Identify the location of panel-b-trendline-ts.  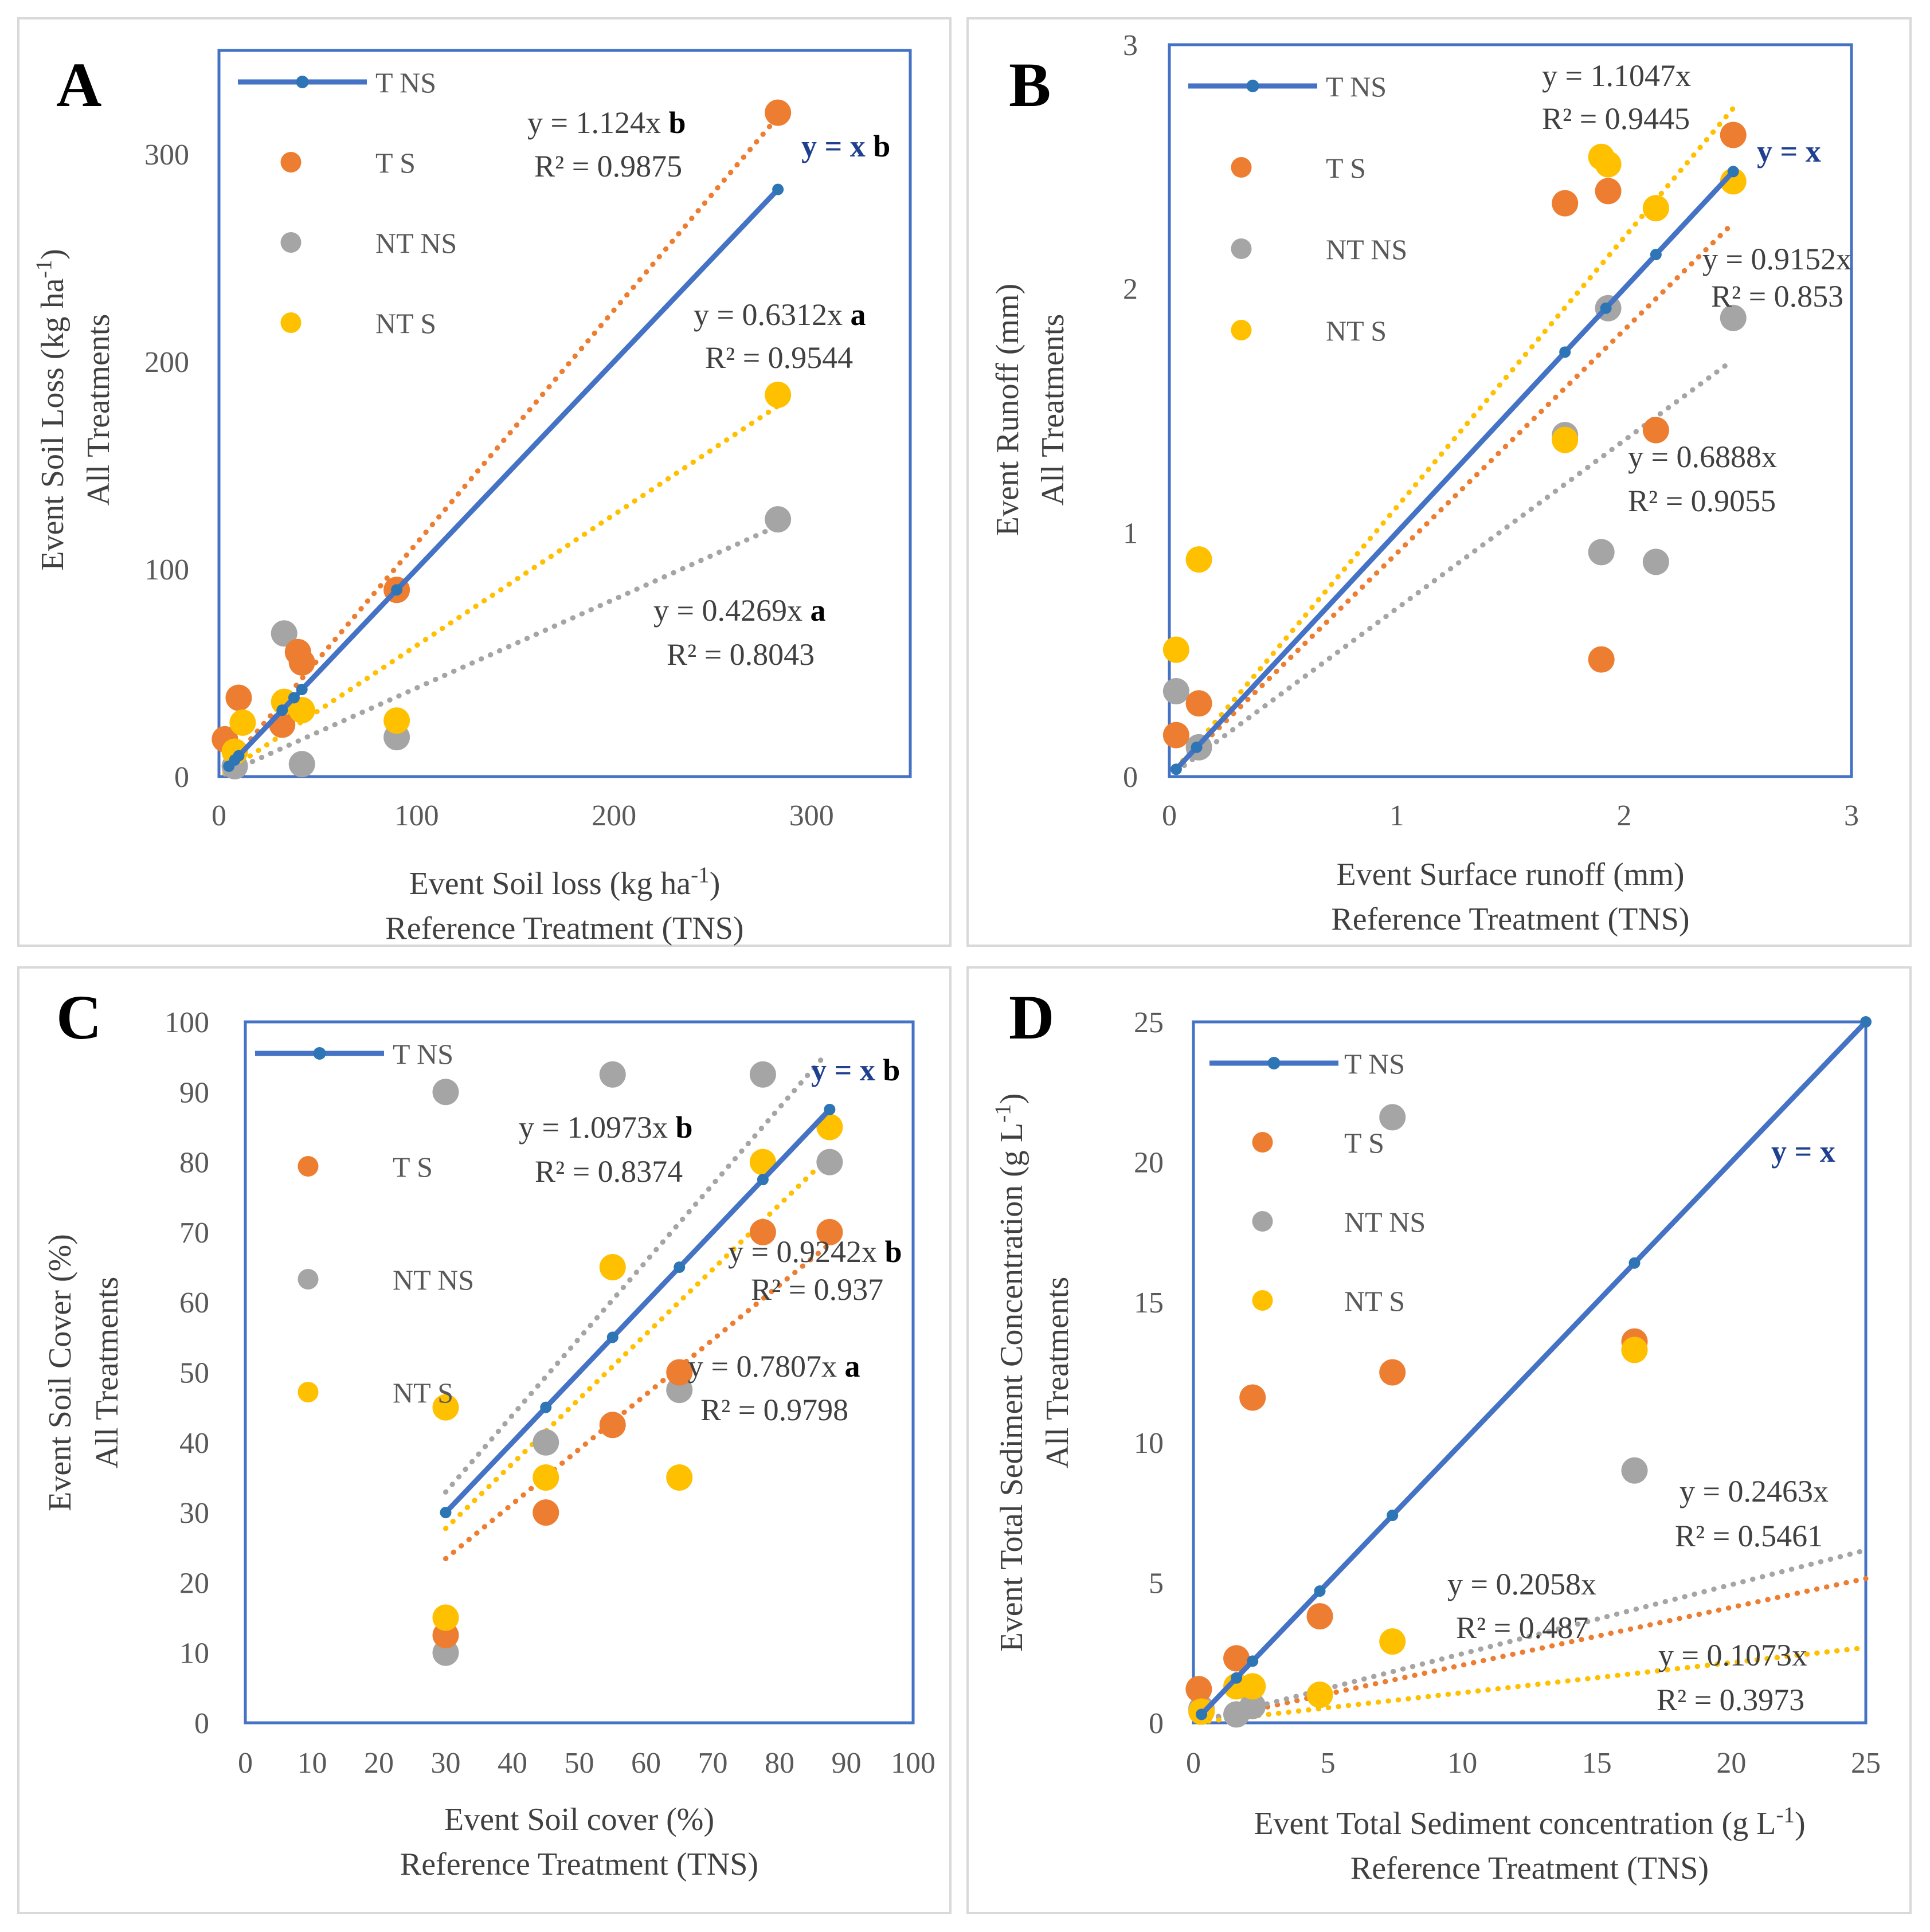
(1454, 496).